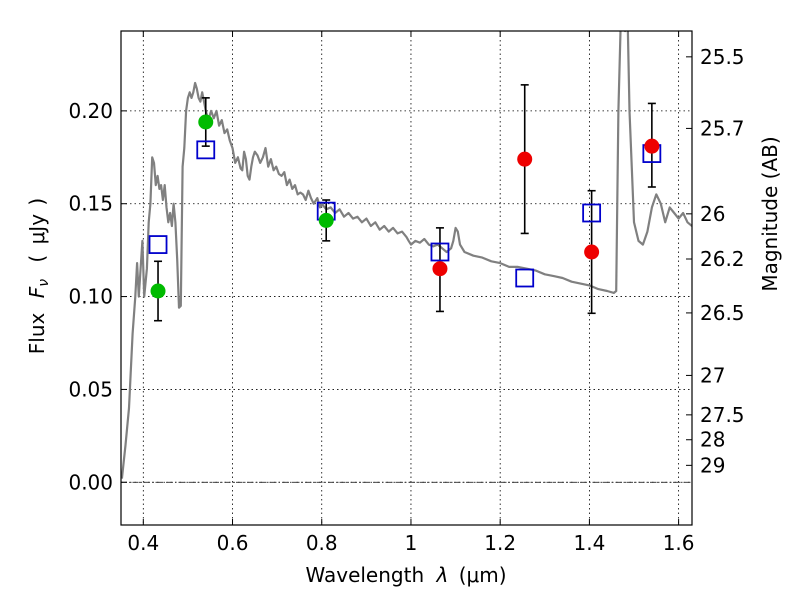  I want to click on y-tick-label: 0.15, so click(90, 204).